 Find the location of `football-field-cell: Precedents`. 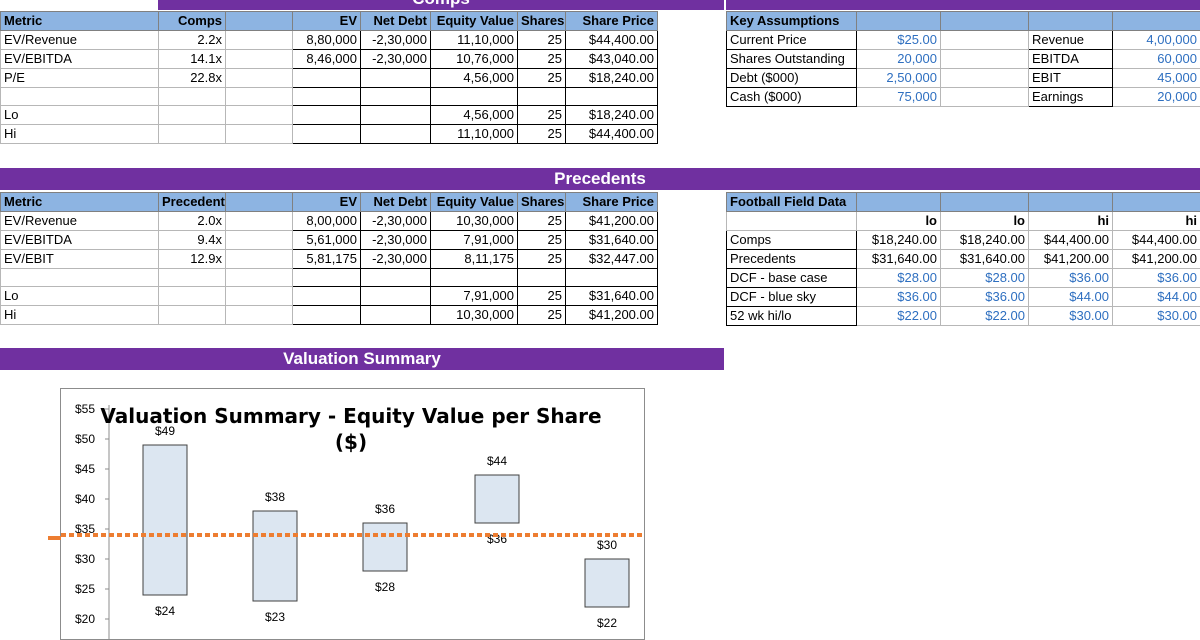

football-field-cell: Precedents is located at coordinates (792, 259).